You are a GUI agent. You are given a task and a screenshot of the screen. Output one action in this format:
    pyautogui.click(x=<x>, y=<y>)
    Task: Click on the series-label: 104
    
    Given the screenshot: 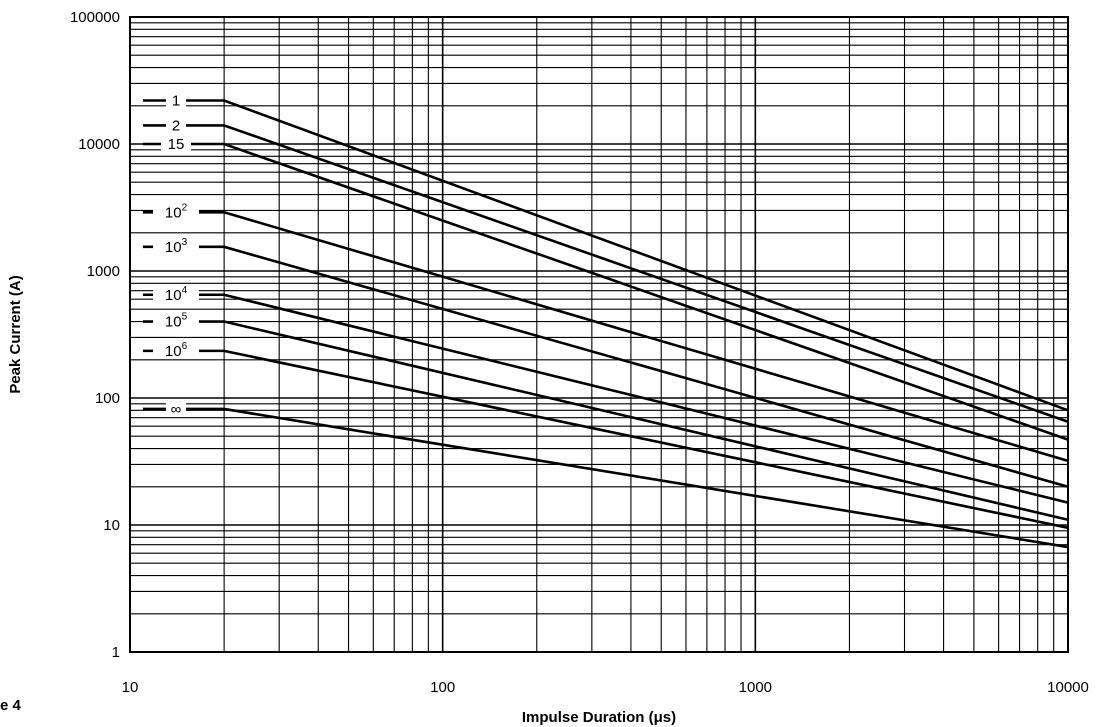 What is the action you would take?
    pyautogui.click(x=176, y=294)
    